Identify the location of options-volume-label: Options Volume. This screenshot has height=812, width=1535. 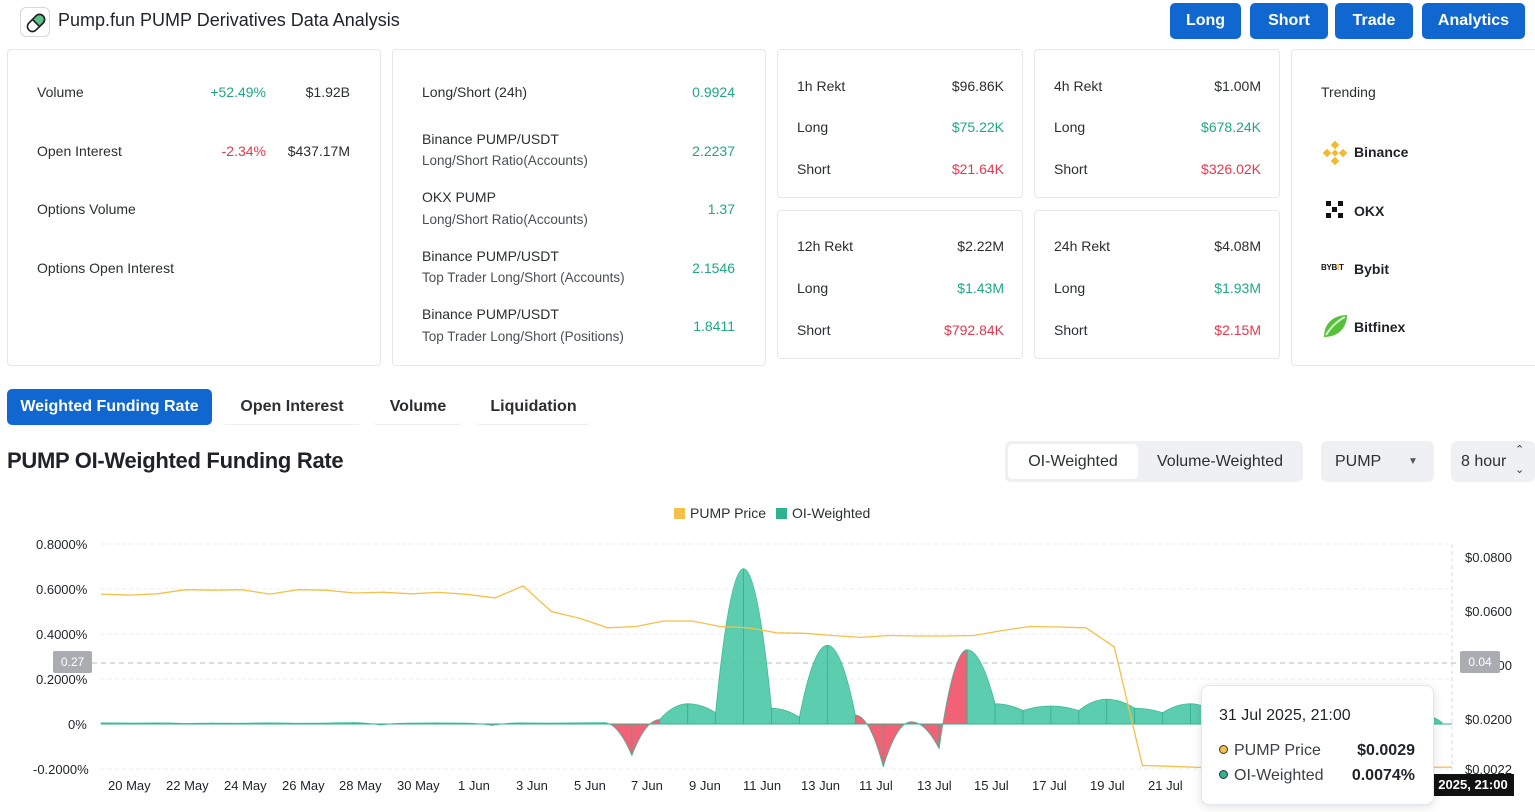
(86, 209).